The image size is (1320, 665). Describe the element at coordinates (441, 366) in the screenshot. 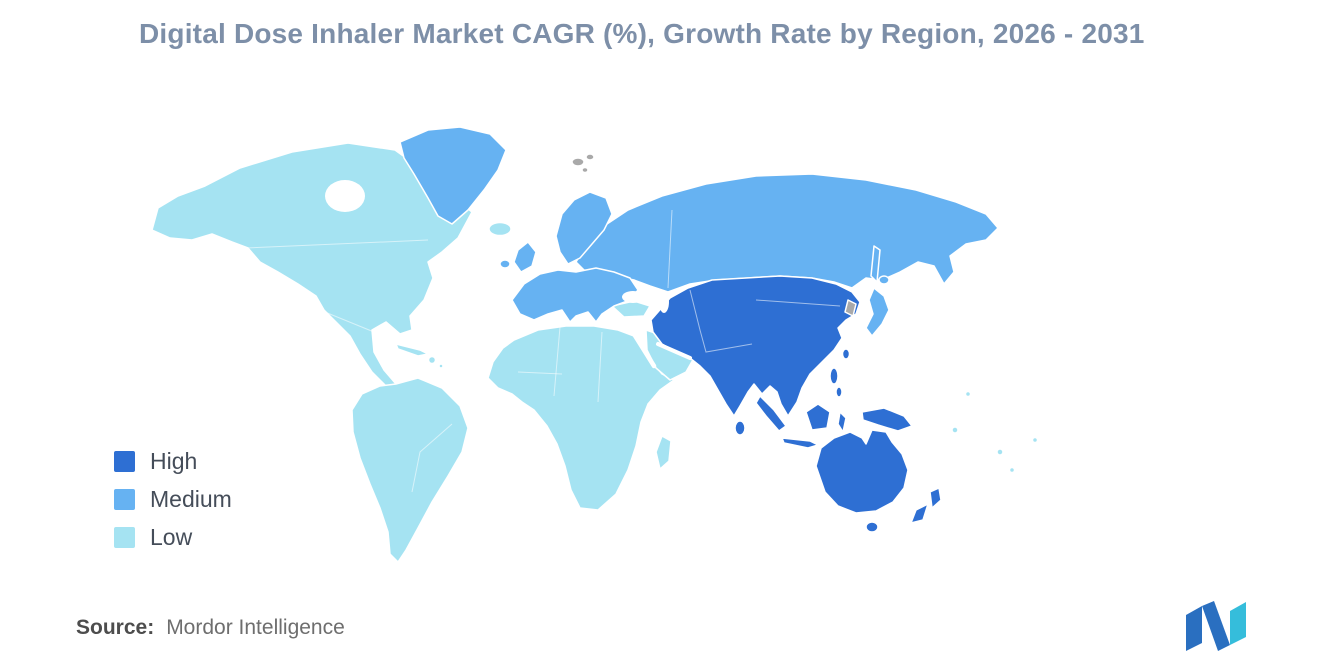

I see `region-caribbean-island` at that location.